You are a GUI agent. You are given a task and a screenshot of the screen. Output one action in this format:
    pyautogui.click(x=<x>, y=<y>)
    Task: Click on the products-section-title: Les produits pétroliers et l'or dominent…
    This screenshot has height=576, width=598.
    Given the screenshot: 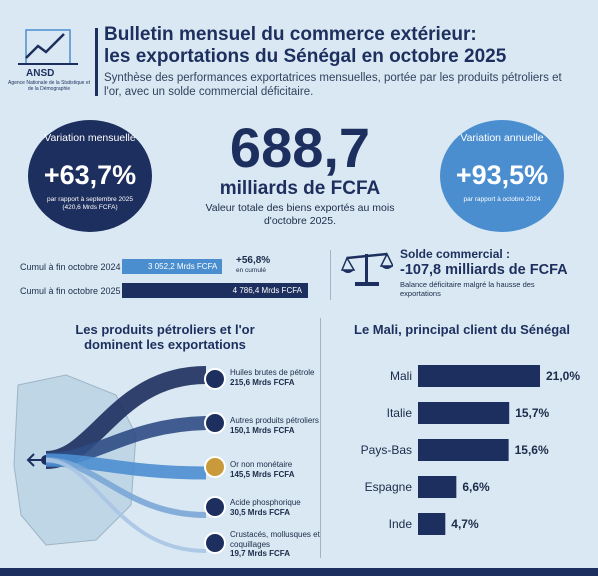 What is the action you would take?
    pyautogui.click(x=165, y=337)
    